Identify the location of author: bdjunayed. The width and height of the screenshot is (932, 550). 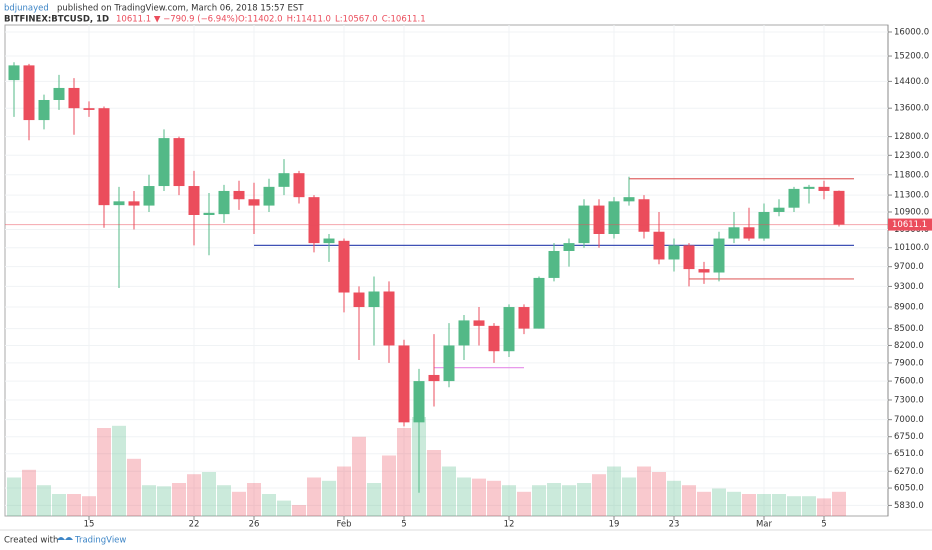
(26, 9).